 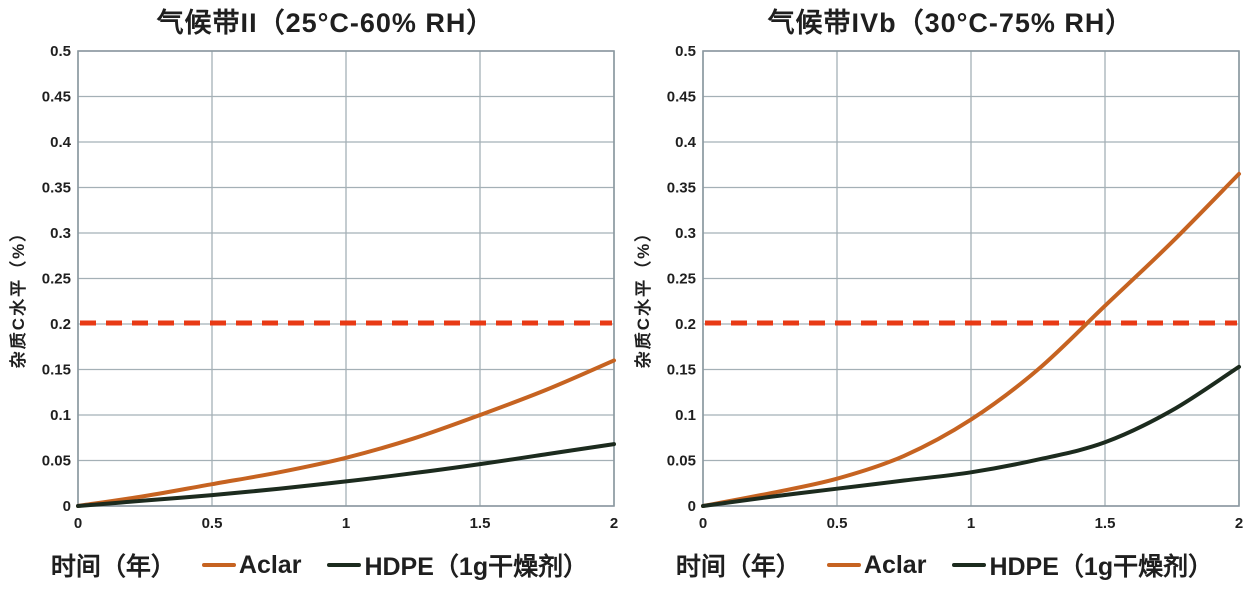 What do you see at coordinates (345, 433) in the screenshot?
I see `aclar-series-line` at bounding box center [345, 433].